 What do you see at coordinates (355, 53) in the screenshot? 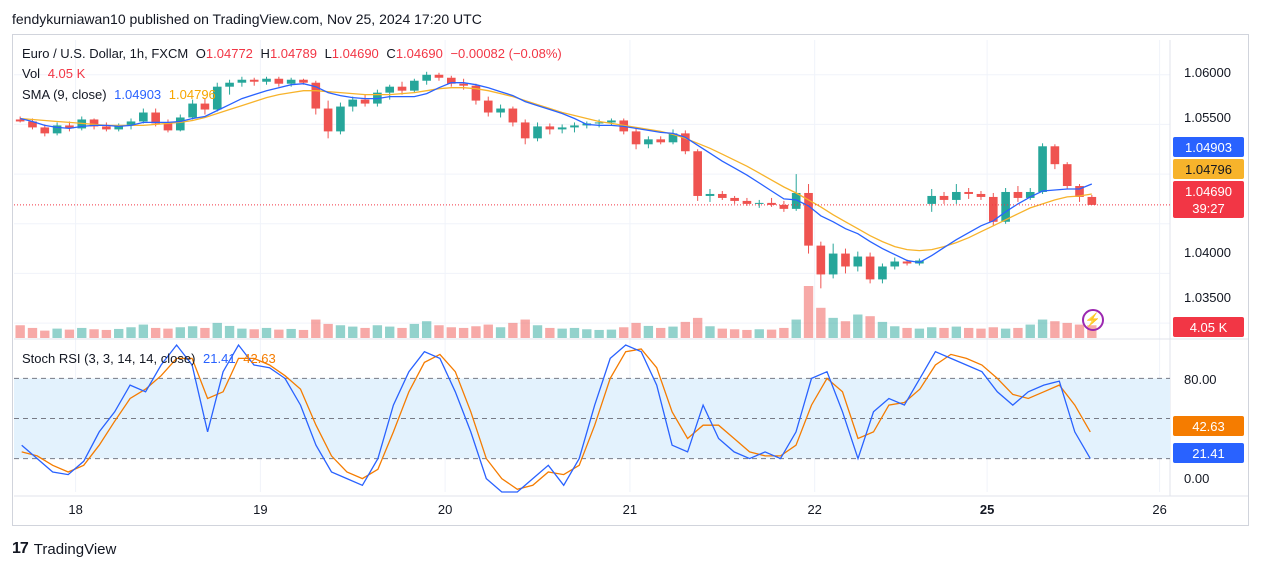
I see `low-value: 1.04690` at bounding box center [355, 53].